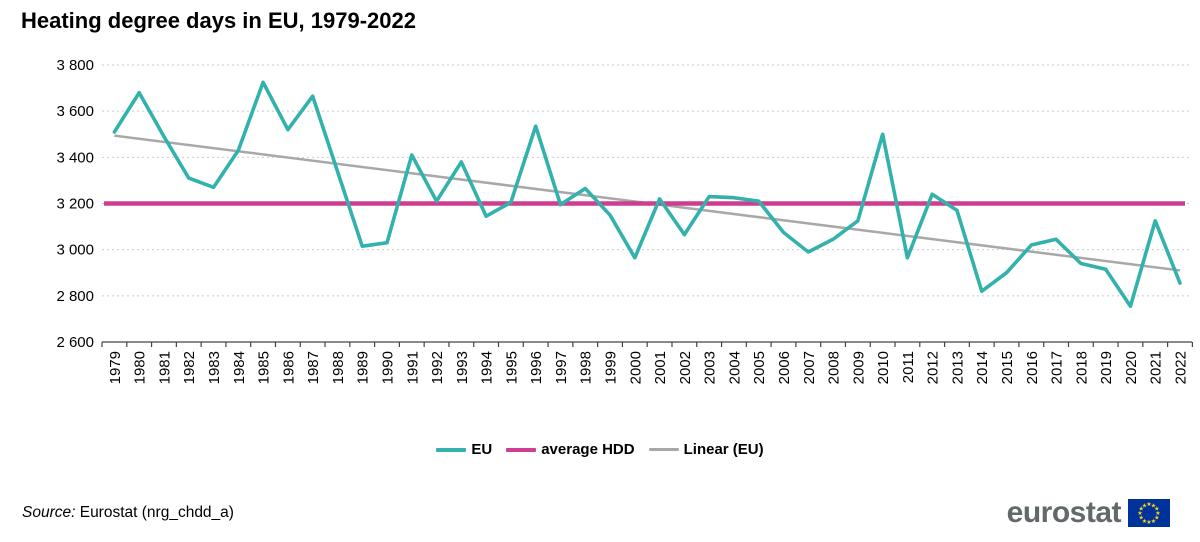  What do you see at coordinates (834, 367) in the screenshot?
I see `x-tick-label: 2008` at bounding box center [834, 367].